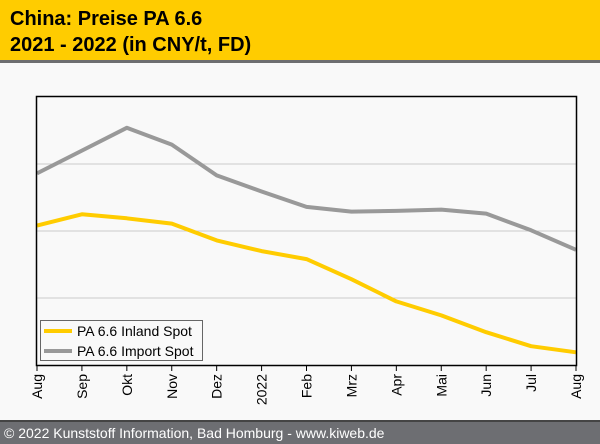  I want to click on x-tick-label: Jun, so click(486, 385).